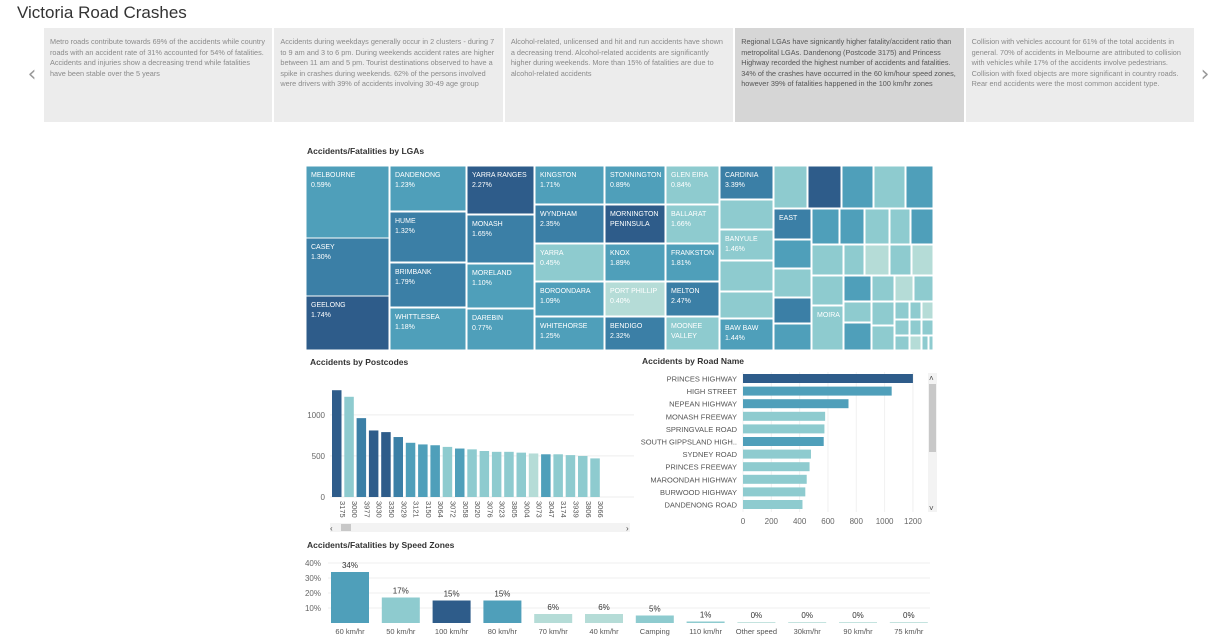 The width and height of the screenshot is (1214, 641). What do you see at coordinates (569, 262) in the screenshot?
I see `treemap-cell-yarra: YARRA 0.45%` at bounding box center [569, 262].